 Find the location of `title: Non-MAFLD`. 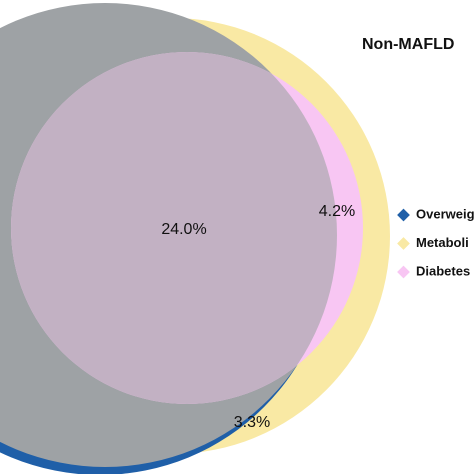

title: Non-MAFLD is located at coordinates (408, 44).